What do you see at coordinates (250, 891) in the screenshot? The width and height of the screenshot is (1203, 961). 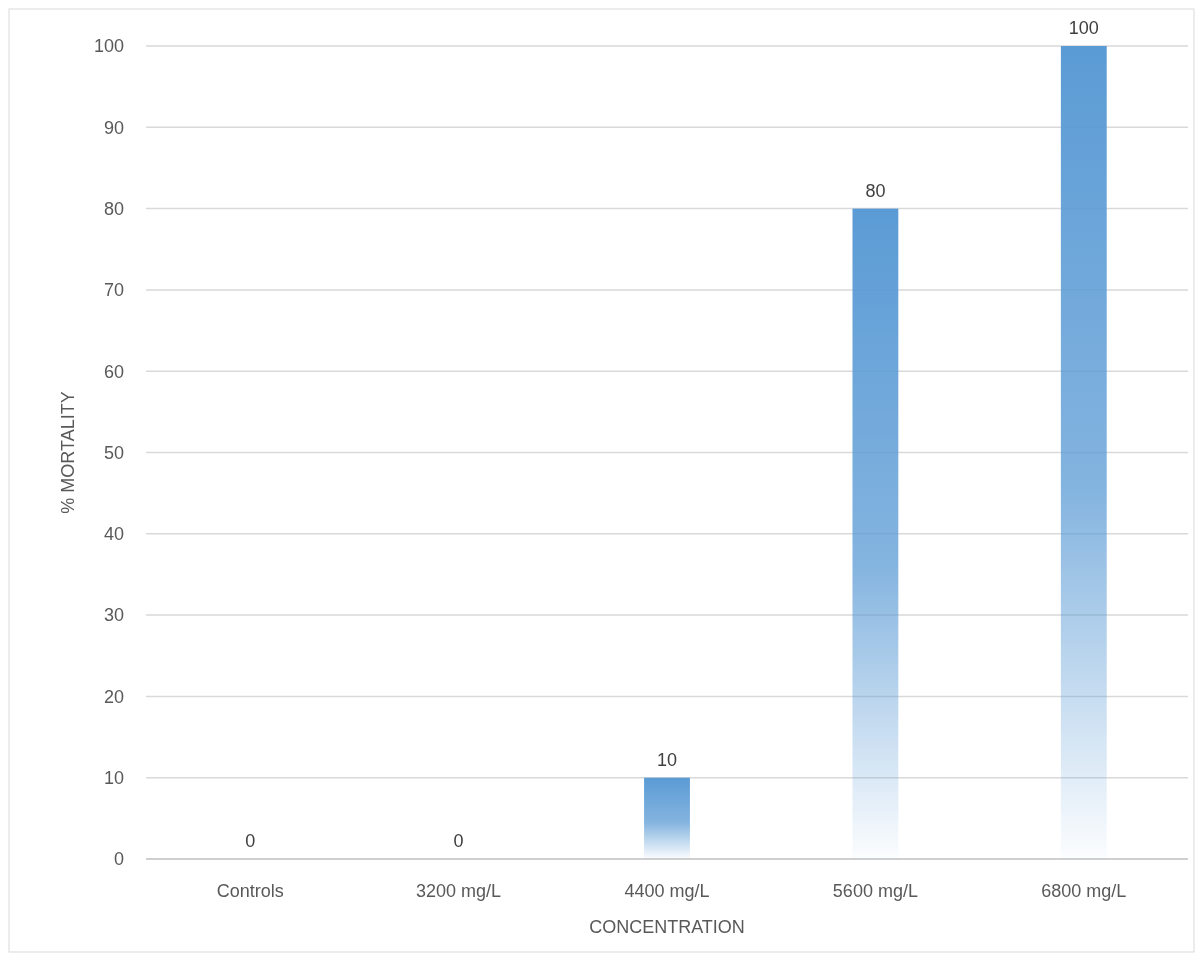 I see `x-tick-label: Controls` at bounding box center [250, 891].